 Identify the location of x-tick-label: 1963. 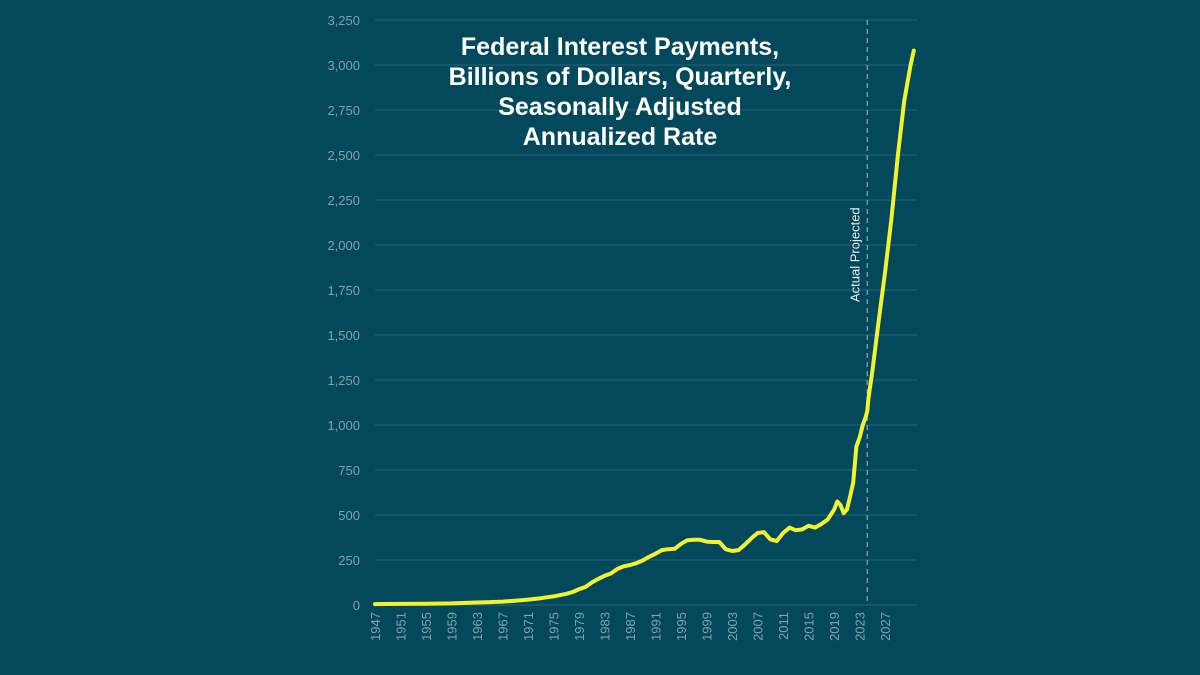
(477, 626).